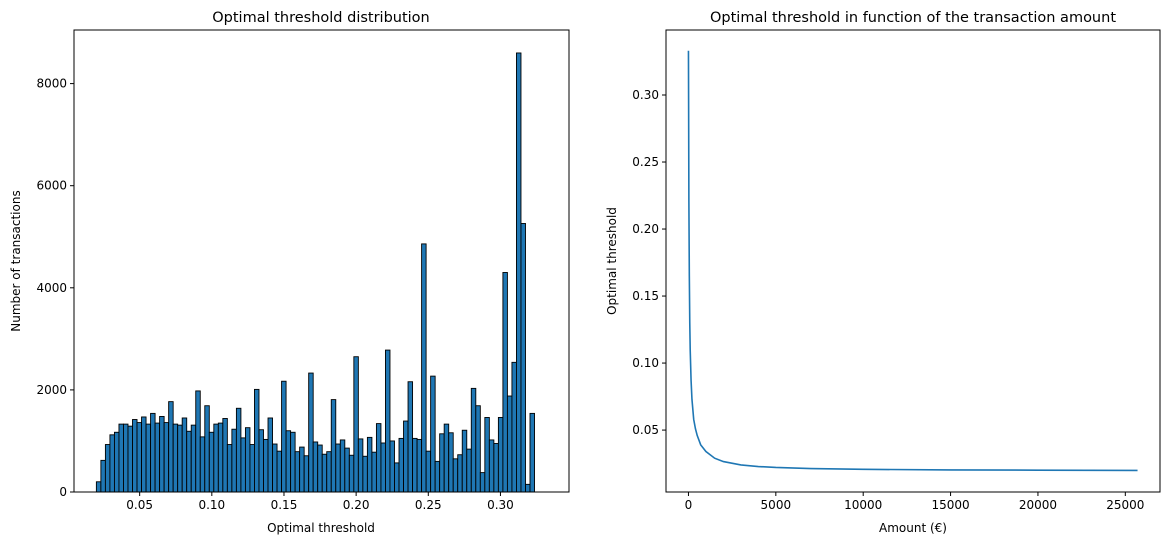  What do you see at coordinates (16, 260) in the screenshot?
I see `histogram-y-label: Number of transactions` at bounding box center [16, 260].